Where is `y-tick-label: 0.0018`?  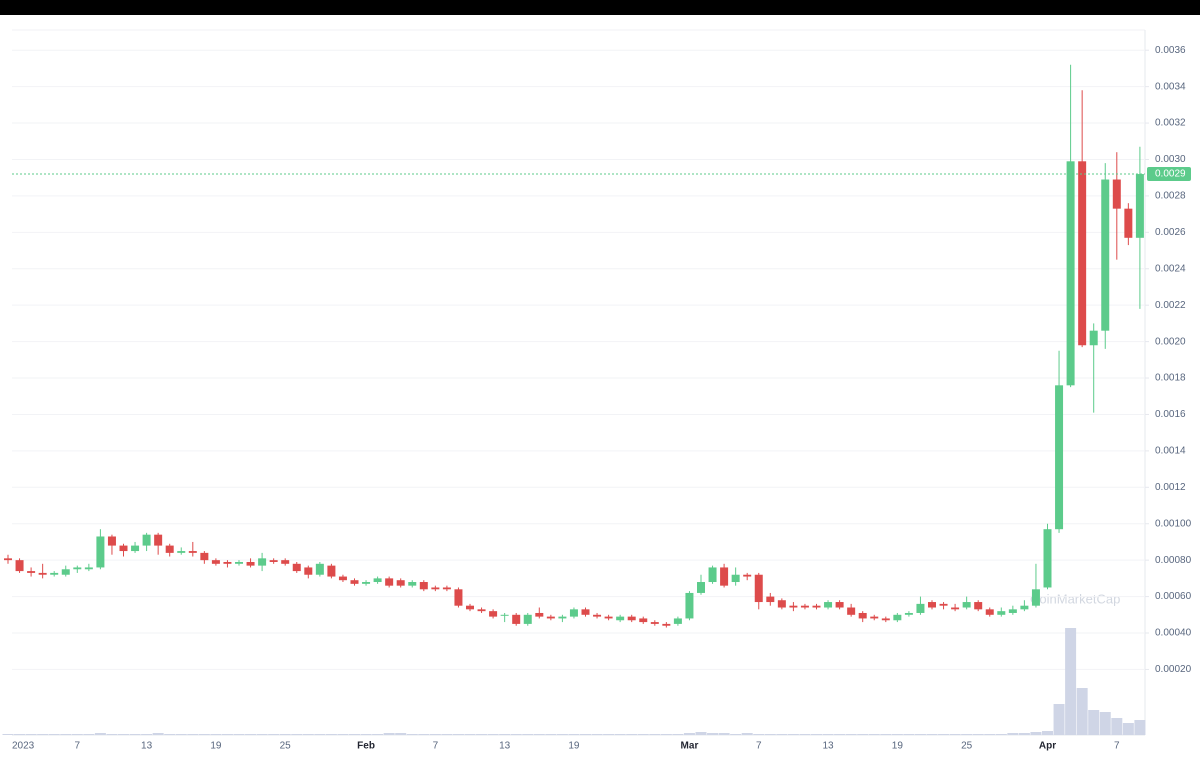 y-tick-label: 0.0018 is located at coordinates (1170, 378).